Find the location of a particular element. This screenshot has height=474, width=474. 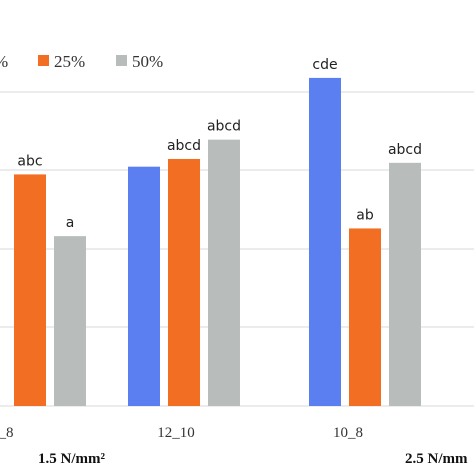

significance-label: abc is located at coordinates (29, 161).